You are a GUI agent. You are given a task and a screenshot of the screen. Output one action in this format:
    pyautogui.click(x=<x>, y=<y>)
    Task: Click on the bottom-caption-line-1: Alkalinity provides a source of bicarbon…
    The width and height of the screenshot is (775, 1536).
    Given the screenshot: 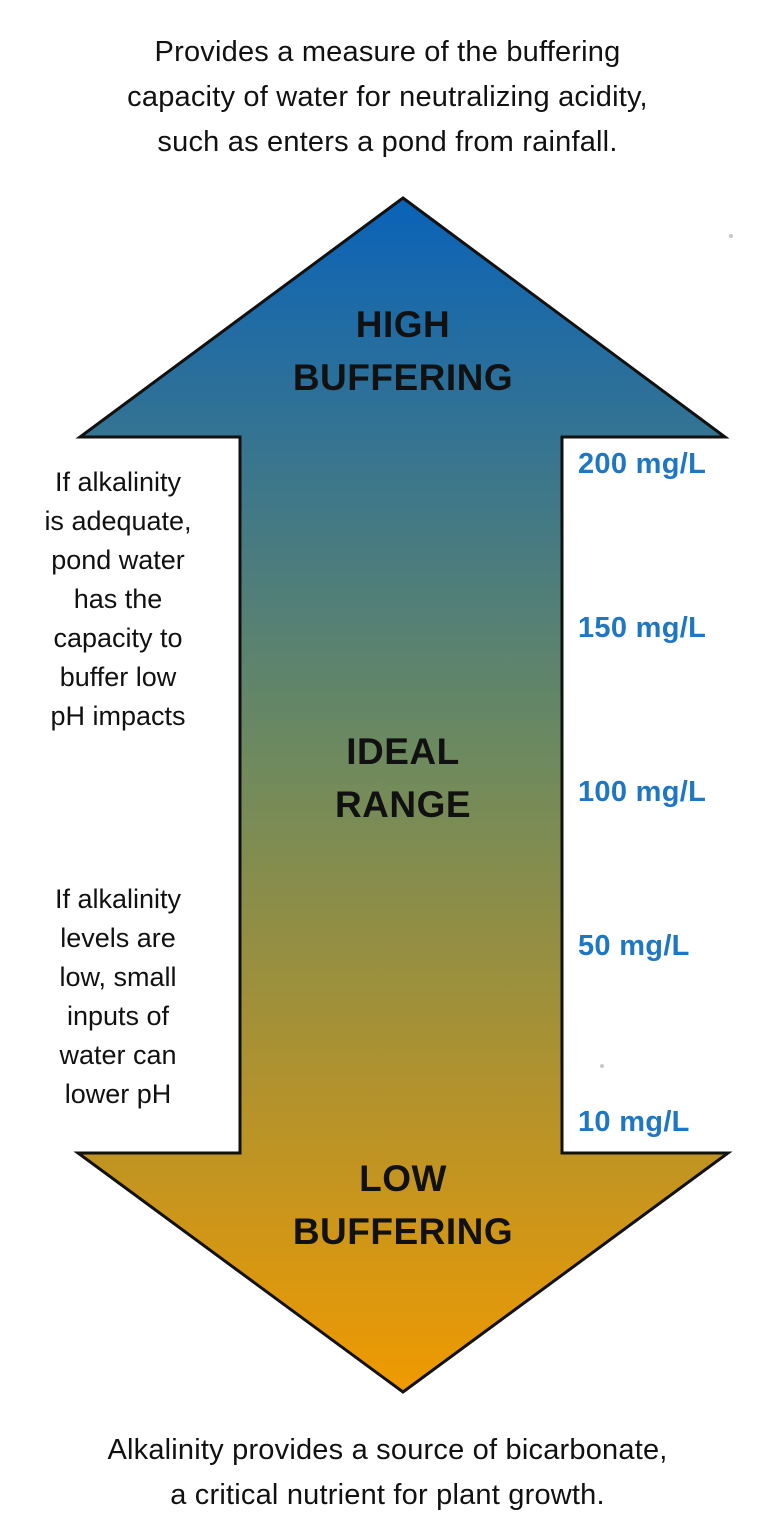 What is the action you would take?
    pyautogui.click(x=387, y=1450)
    